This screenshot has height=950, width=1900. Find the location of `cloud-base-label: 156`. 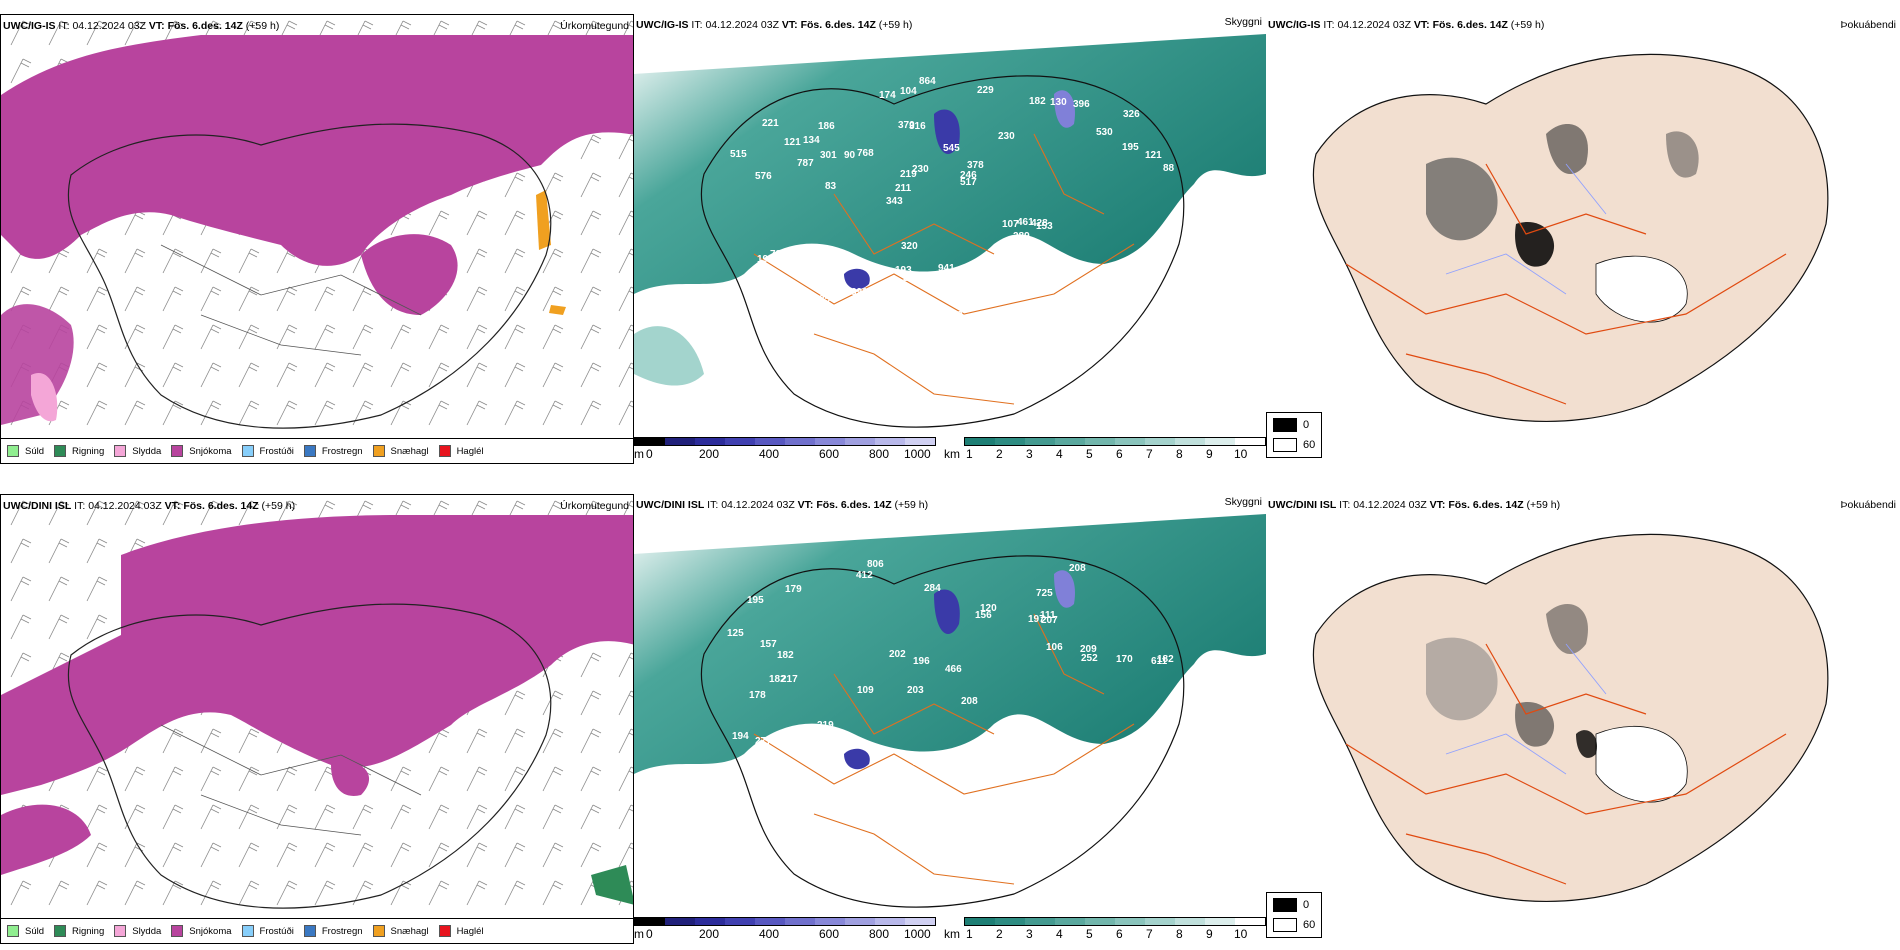

cloud-base-label: 156 is located at coordinates (983, 615).